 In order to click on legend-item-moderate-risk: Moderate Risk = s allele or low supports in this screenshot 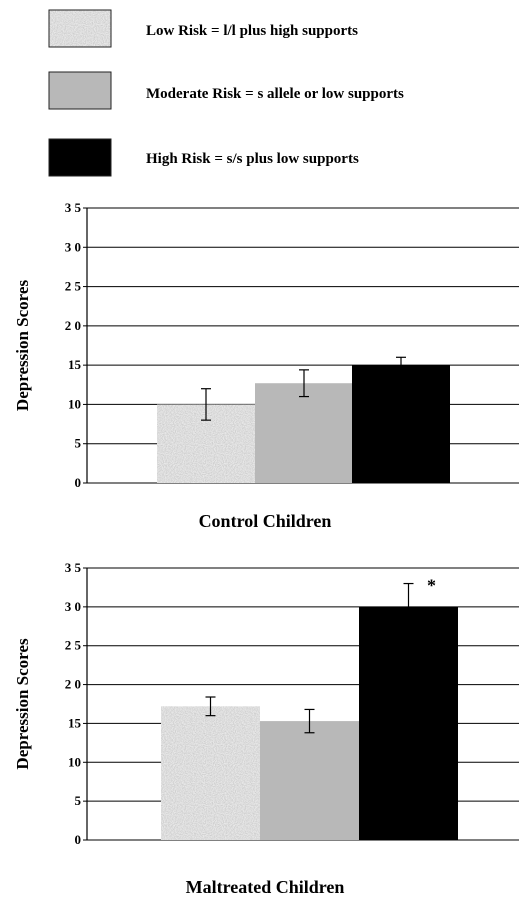, I will do `click(226, 90)`.